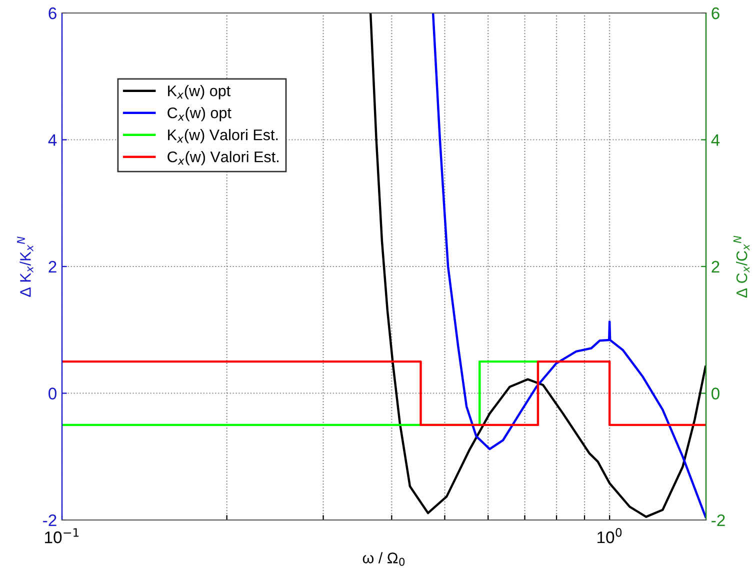 The height and width of the screenshot is (569, 753). What do you see at coordinates (52, 140) in the screenshot?
I see `y-tick-label: 4` at bounding box center [52, 140].